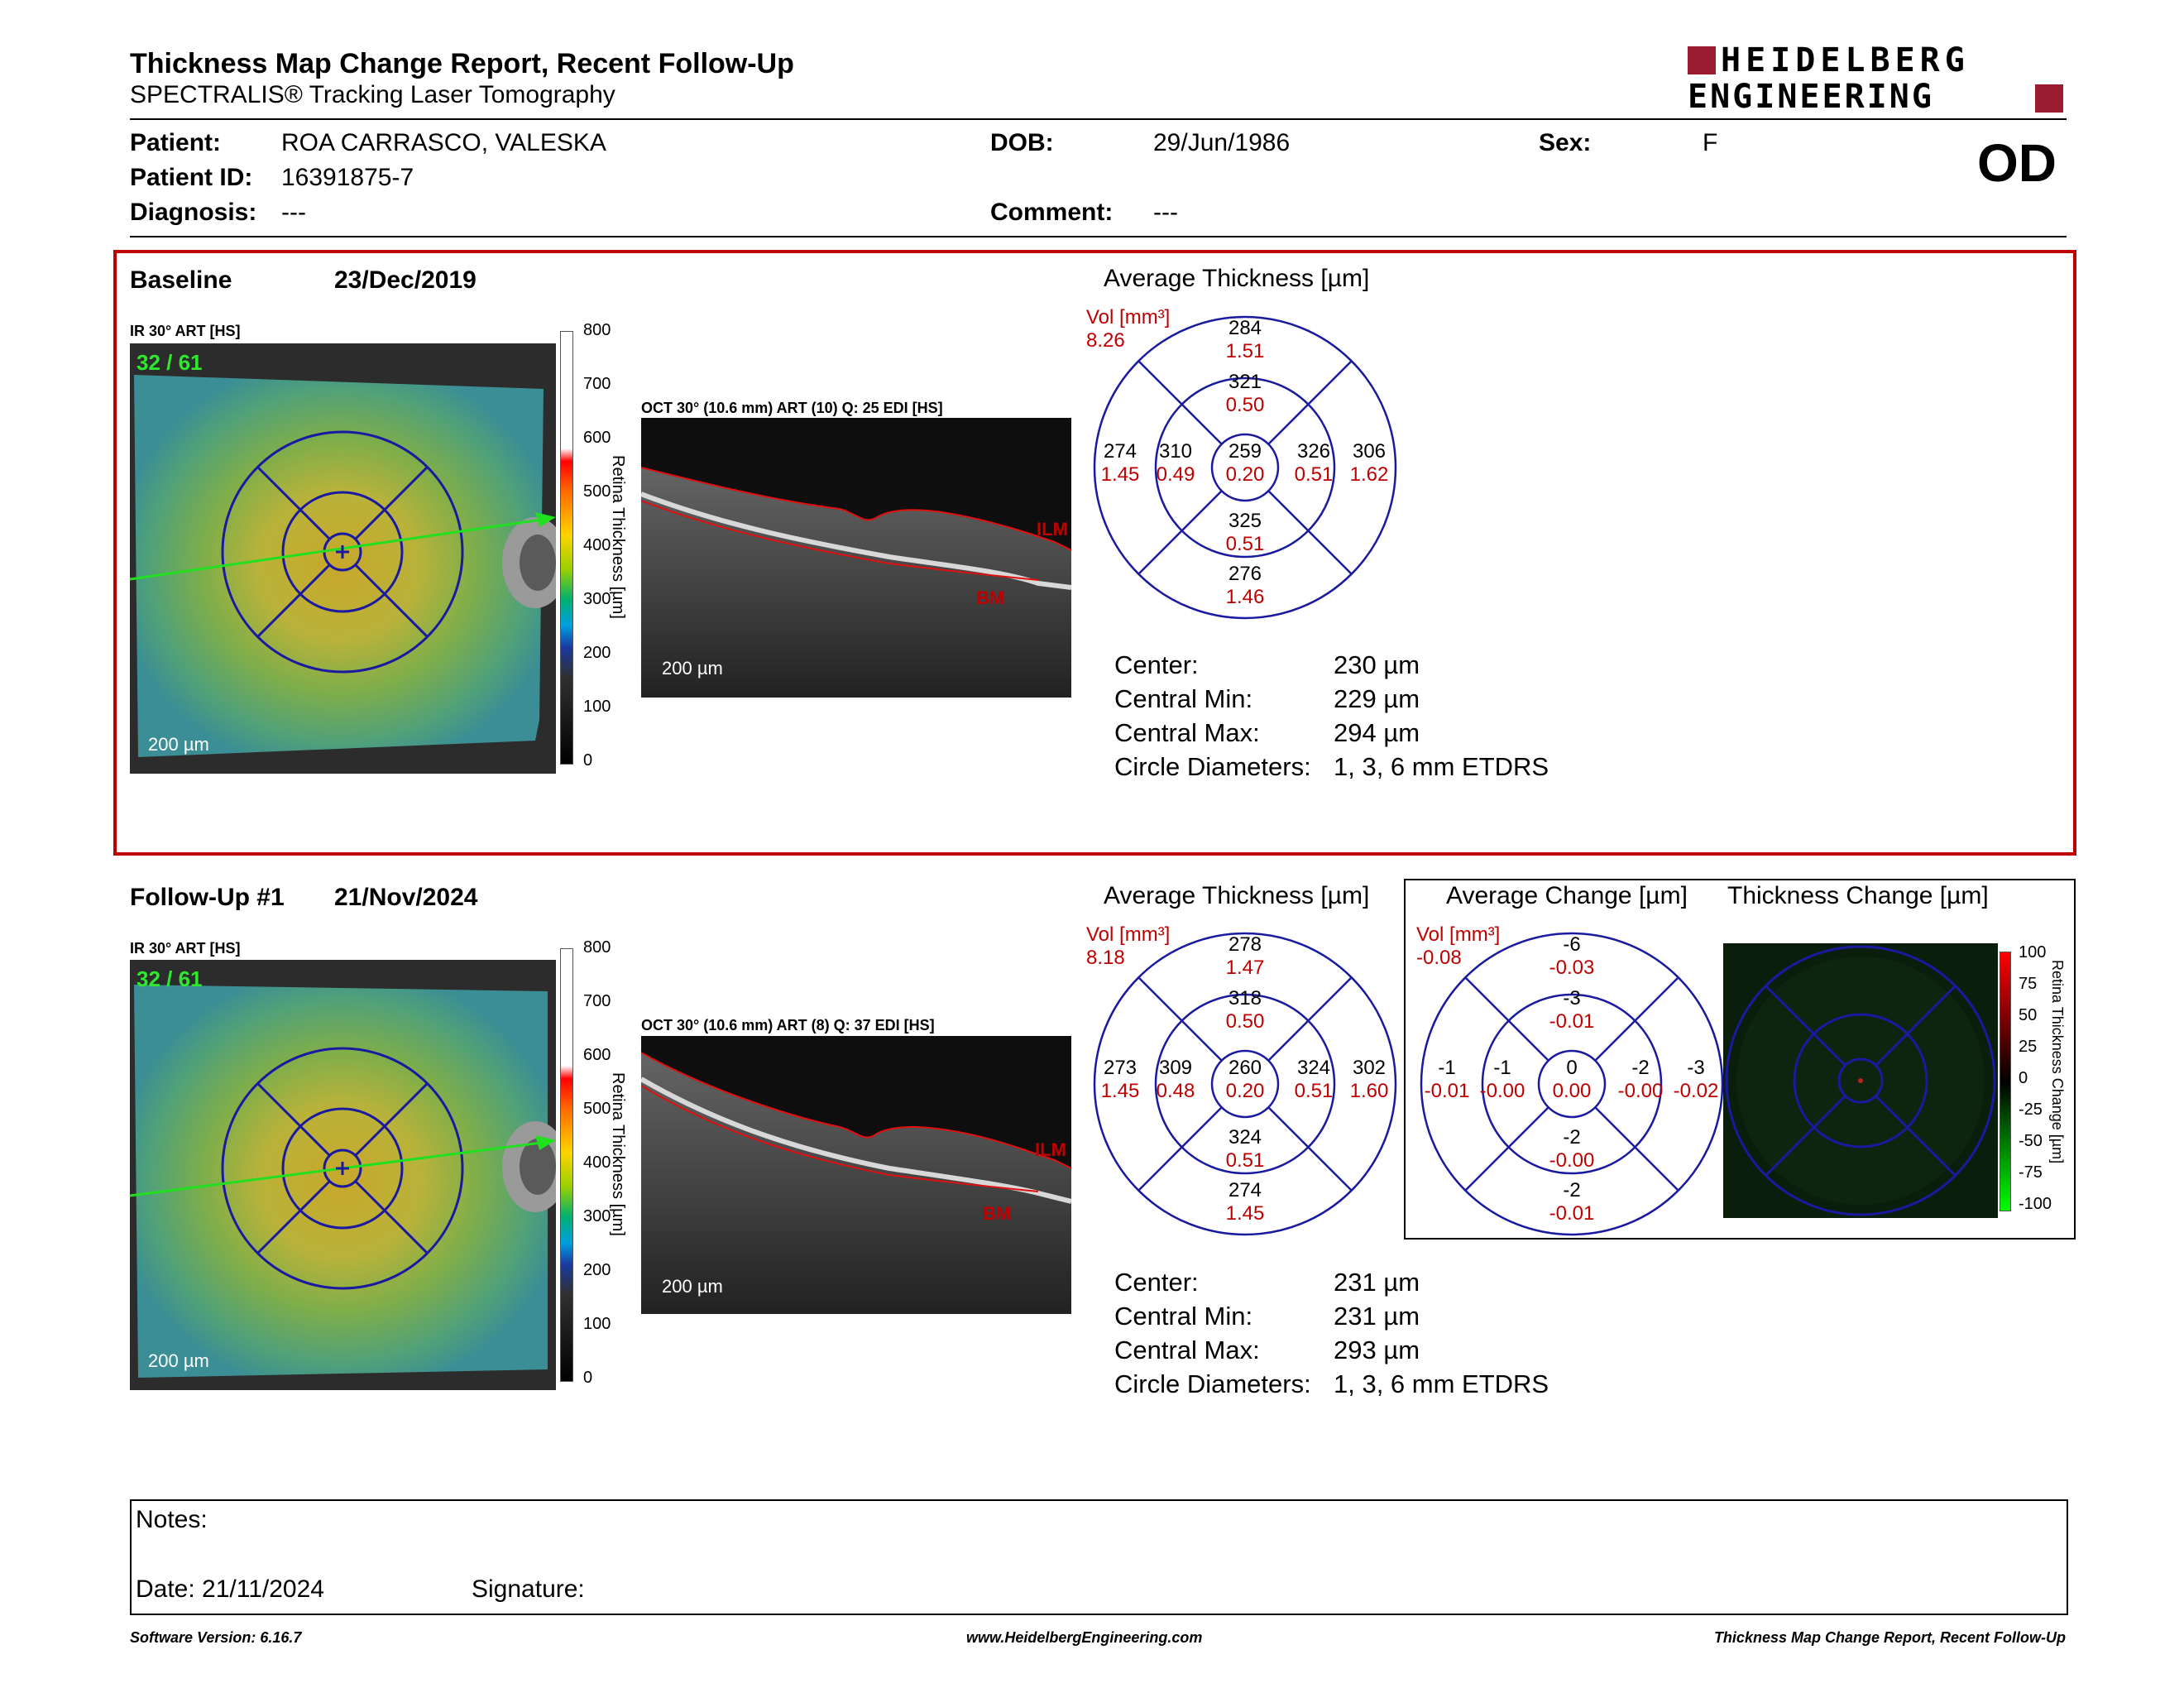 The width and height of the screenshot is (2184, 1688). I want to click on grid-outer-nasal: 302, so click(1369, 1068).